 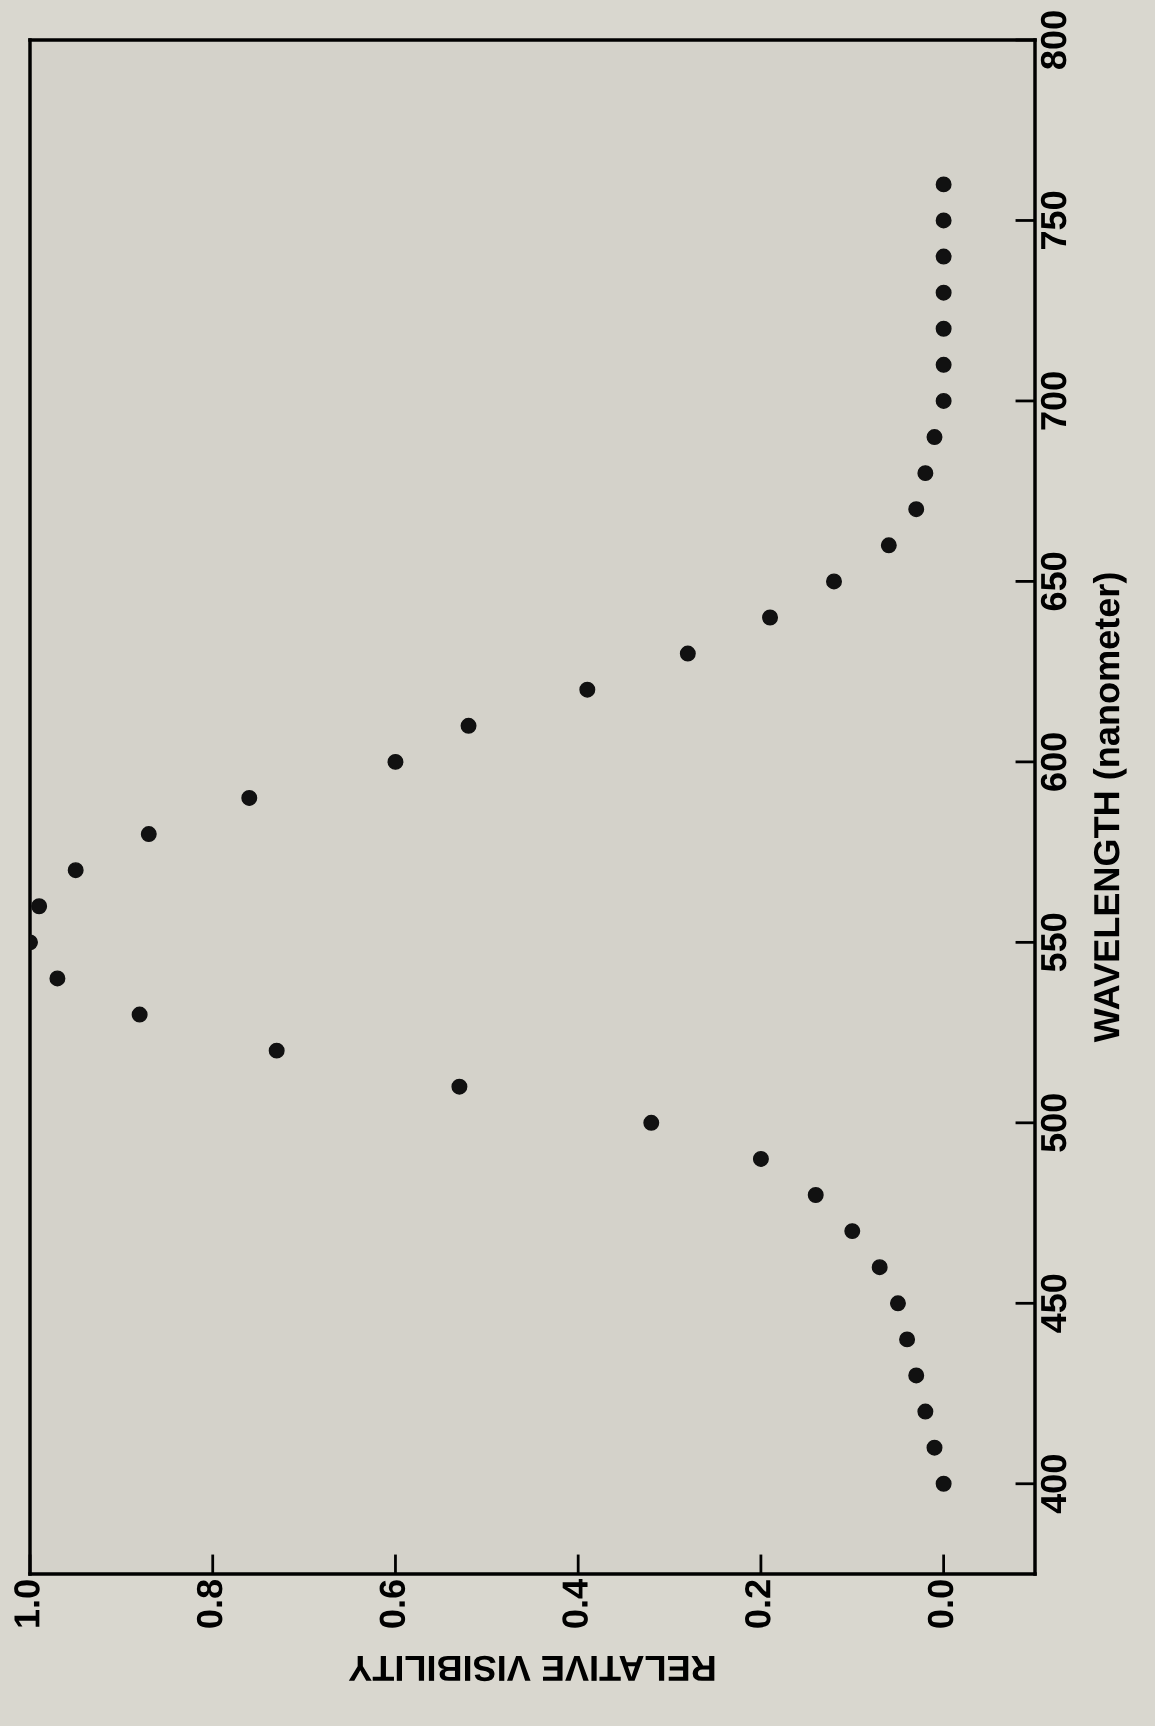 What do you see at coordinates (1053, 1484) in the screenshot?
I see `y-tick-label: 400` at bounding box center [1053, 1484].